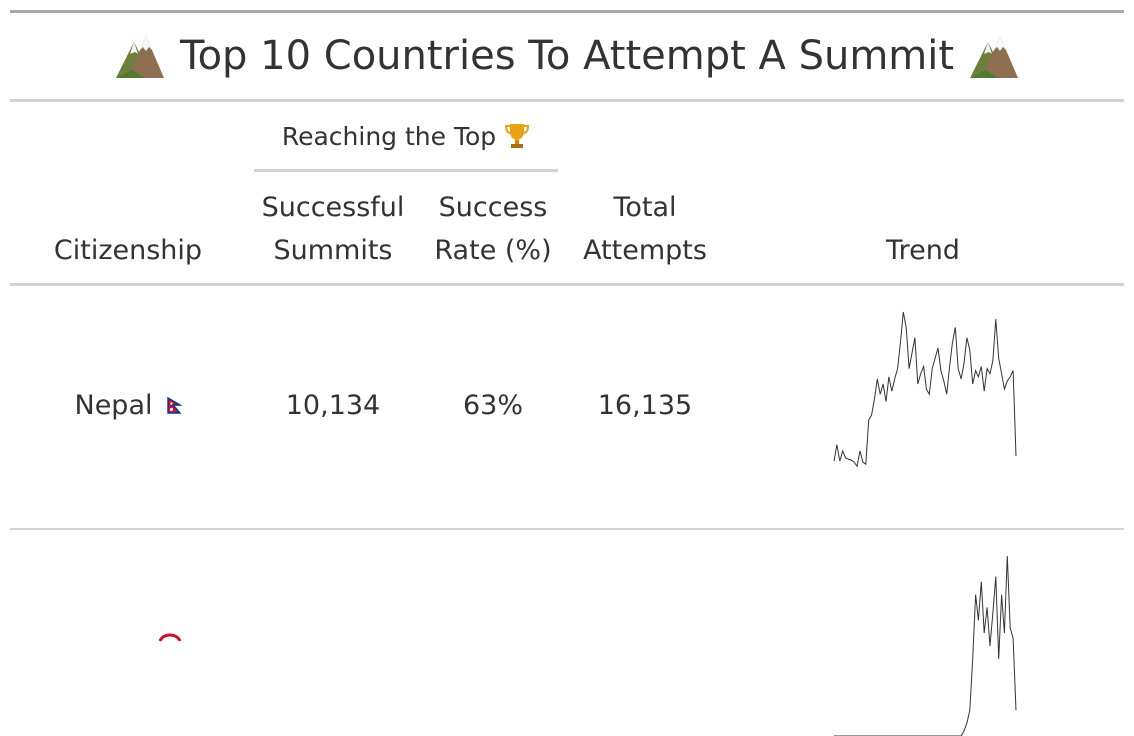  What do you see at coordinates (333, 207) in the screenshot?
I see `header-label-line1: Successful` at bounding box center [333, 207].